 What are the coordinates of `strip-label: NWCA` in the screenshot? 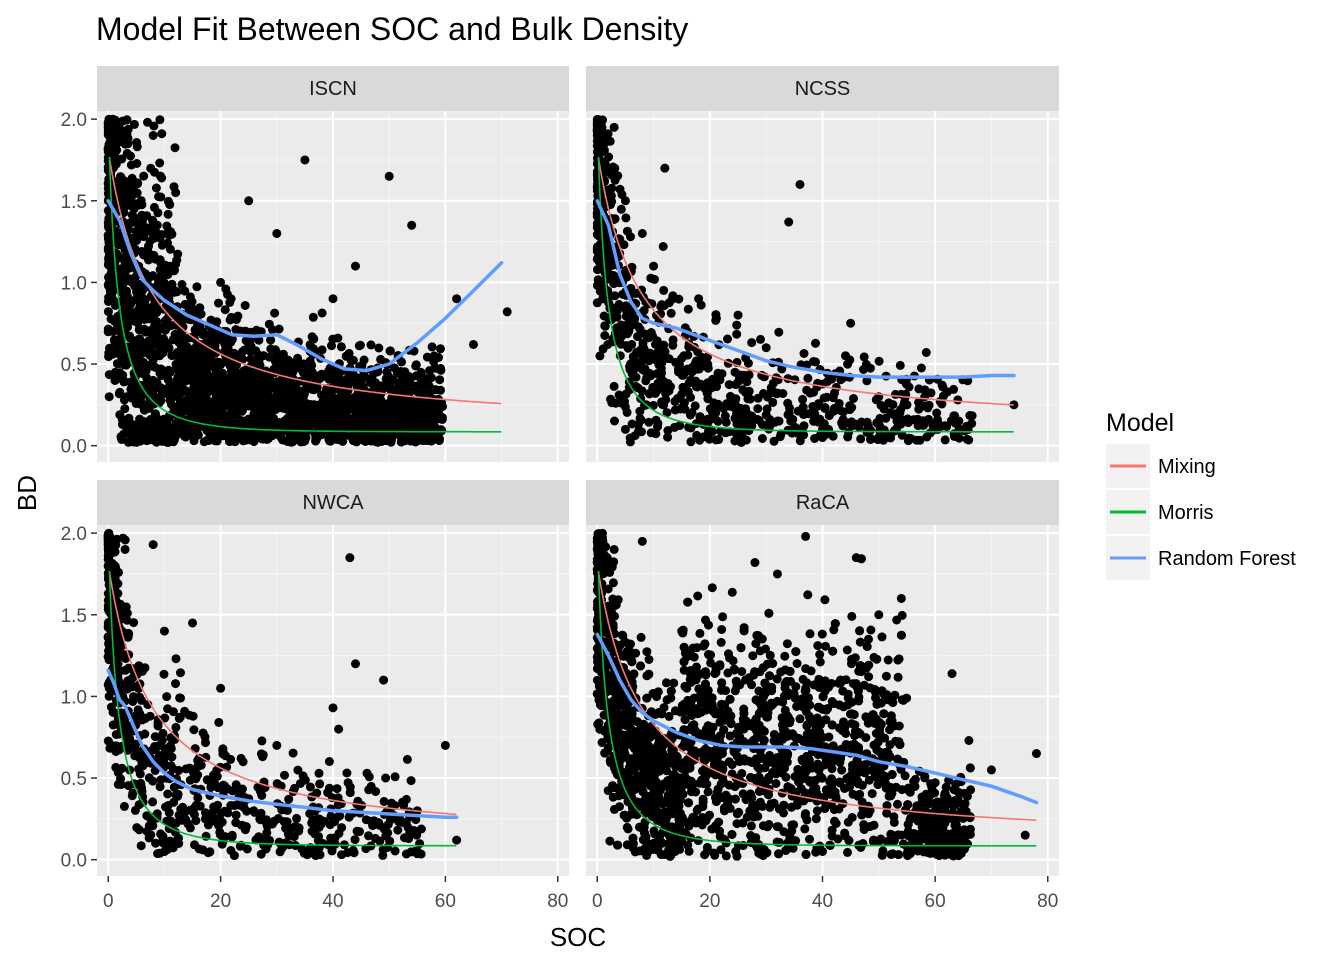 It's located at (333, 503).